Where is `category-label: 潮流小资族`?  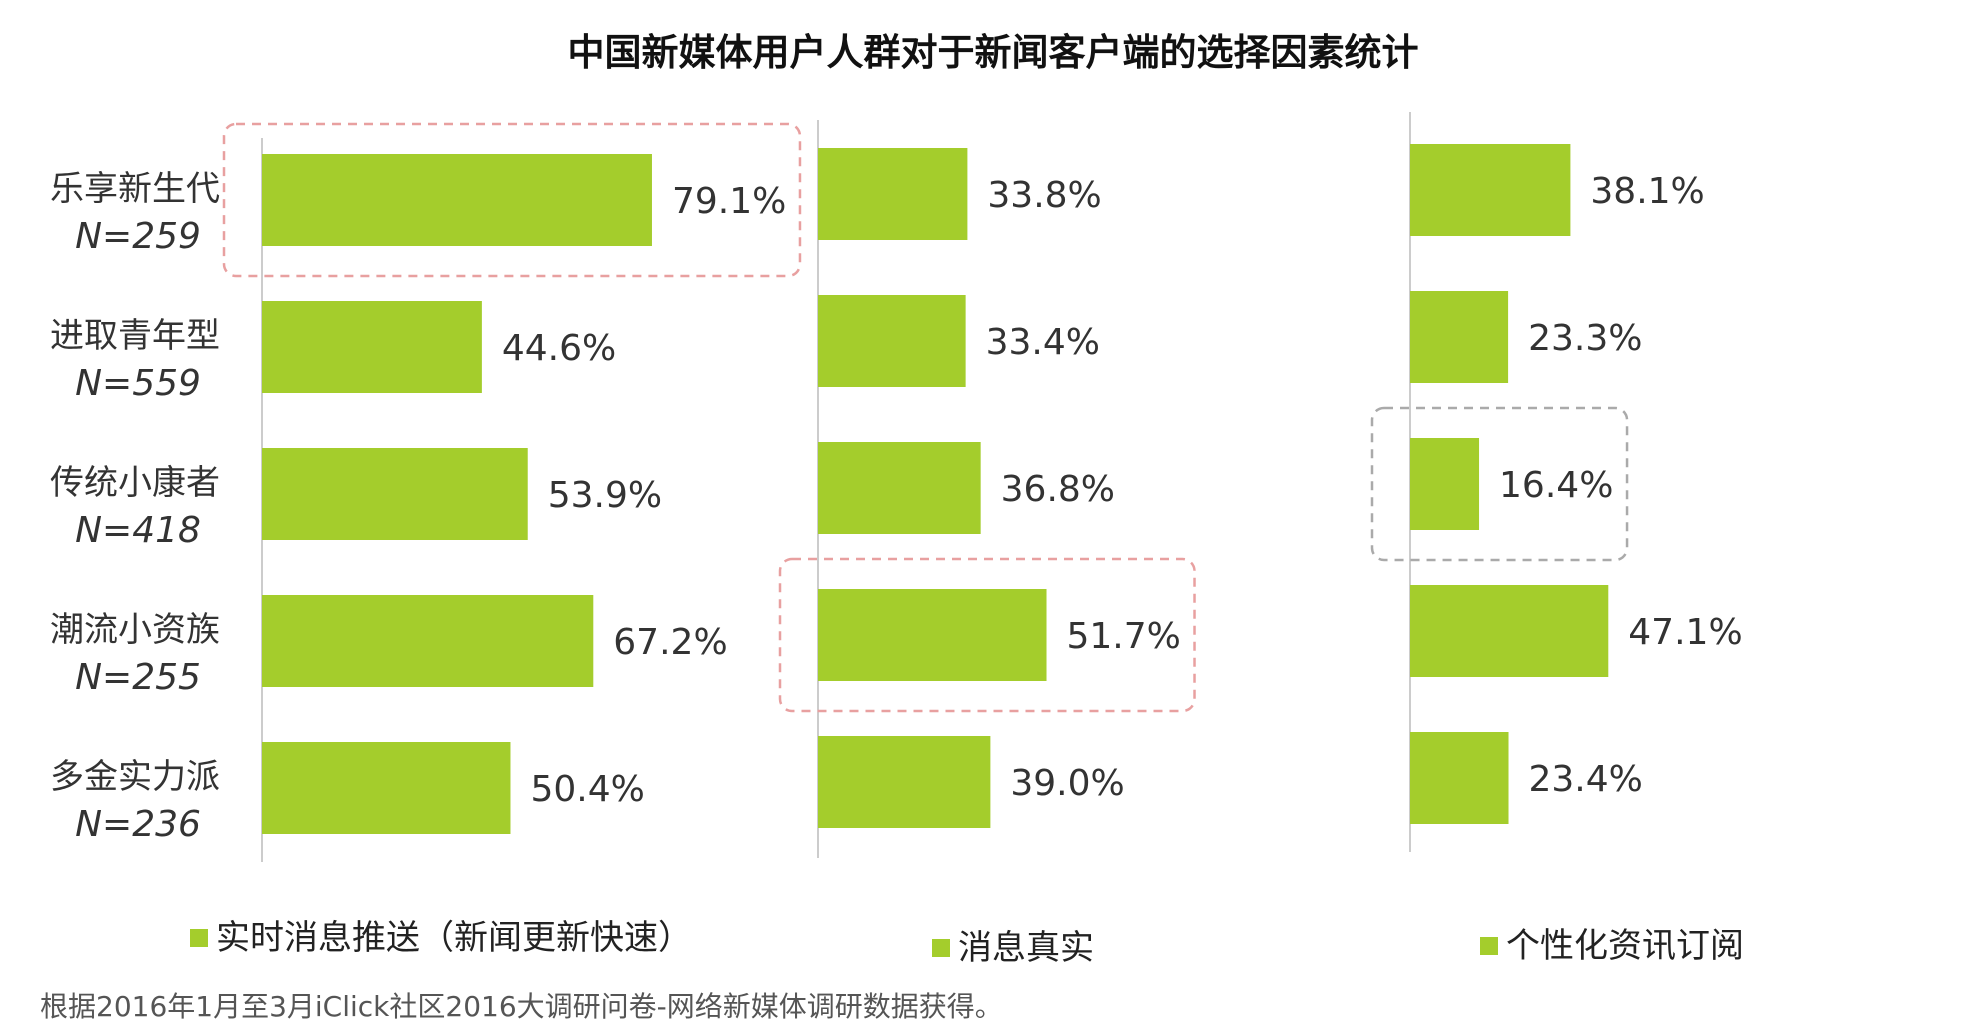
category-label: 潮流小资族 is located at coordinates (135, 630).